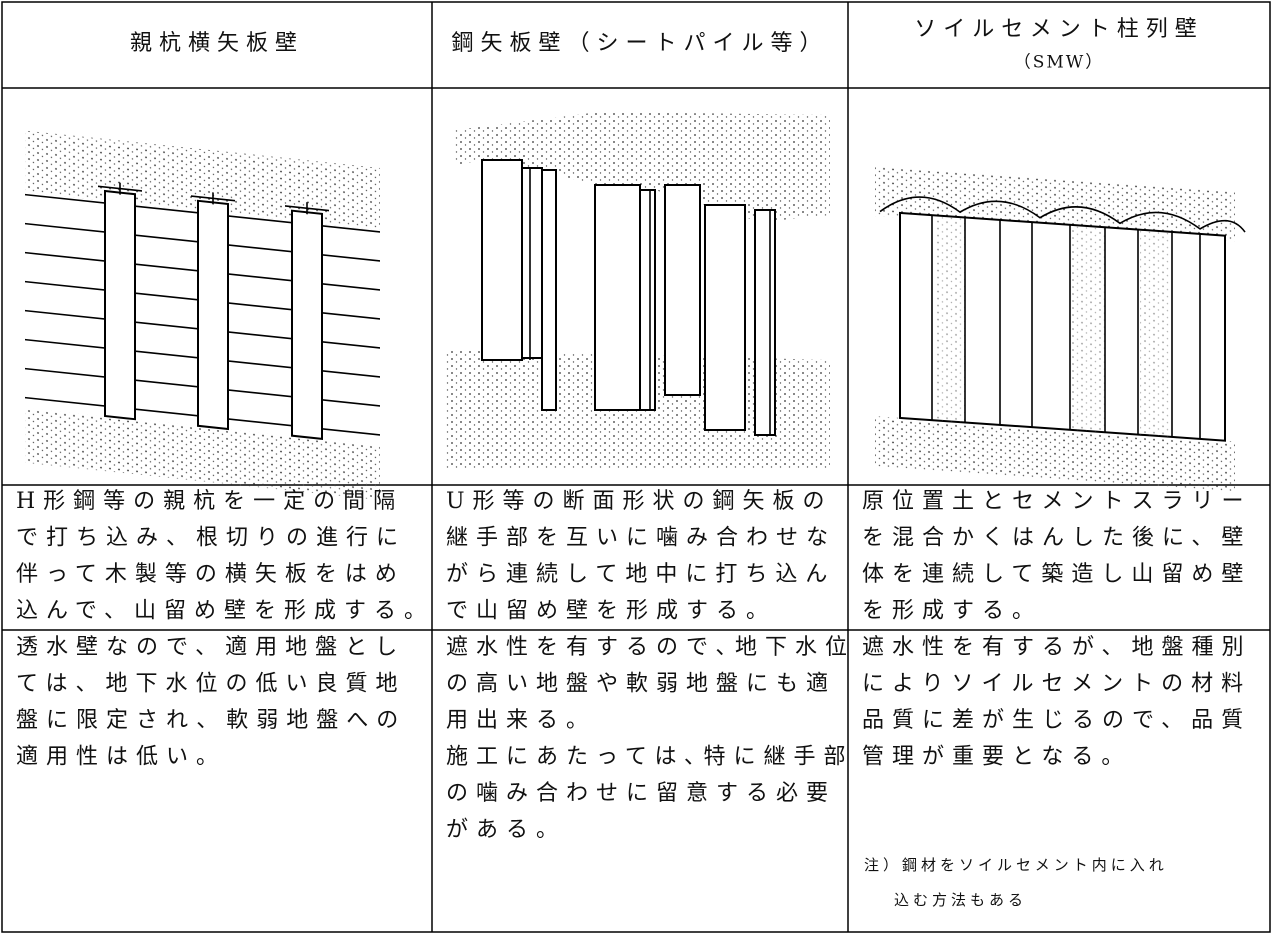 This screenshot has width=1274, height=934. What do you see at coordinates (202, 315) in the screenshot?
I see `soldier-pile-illustration` at bounding box center [202, 315].